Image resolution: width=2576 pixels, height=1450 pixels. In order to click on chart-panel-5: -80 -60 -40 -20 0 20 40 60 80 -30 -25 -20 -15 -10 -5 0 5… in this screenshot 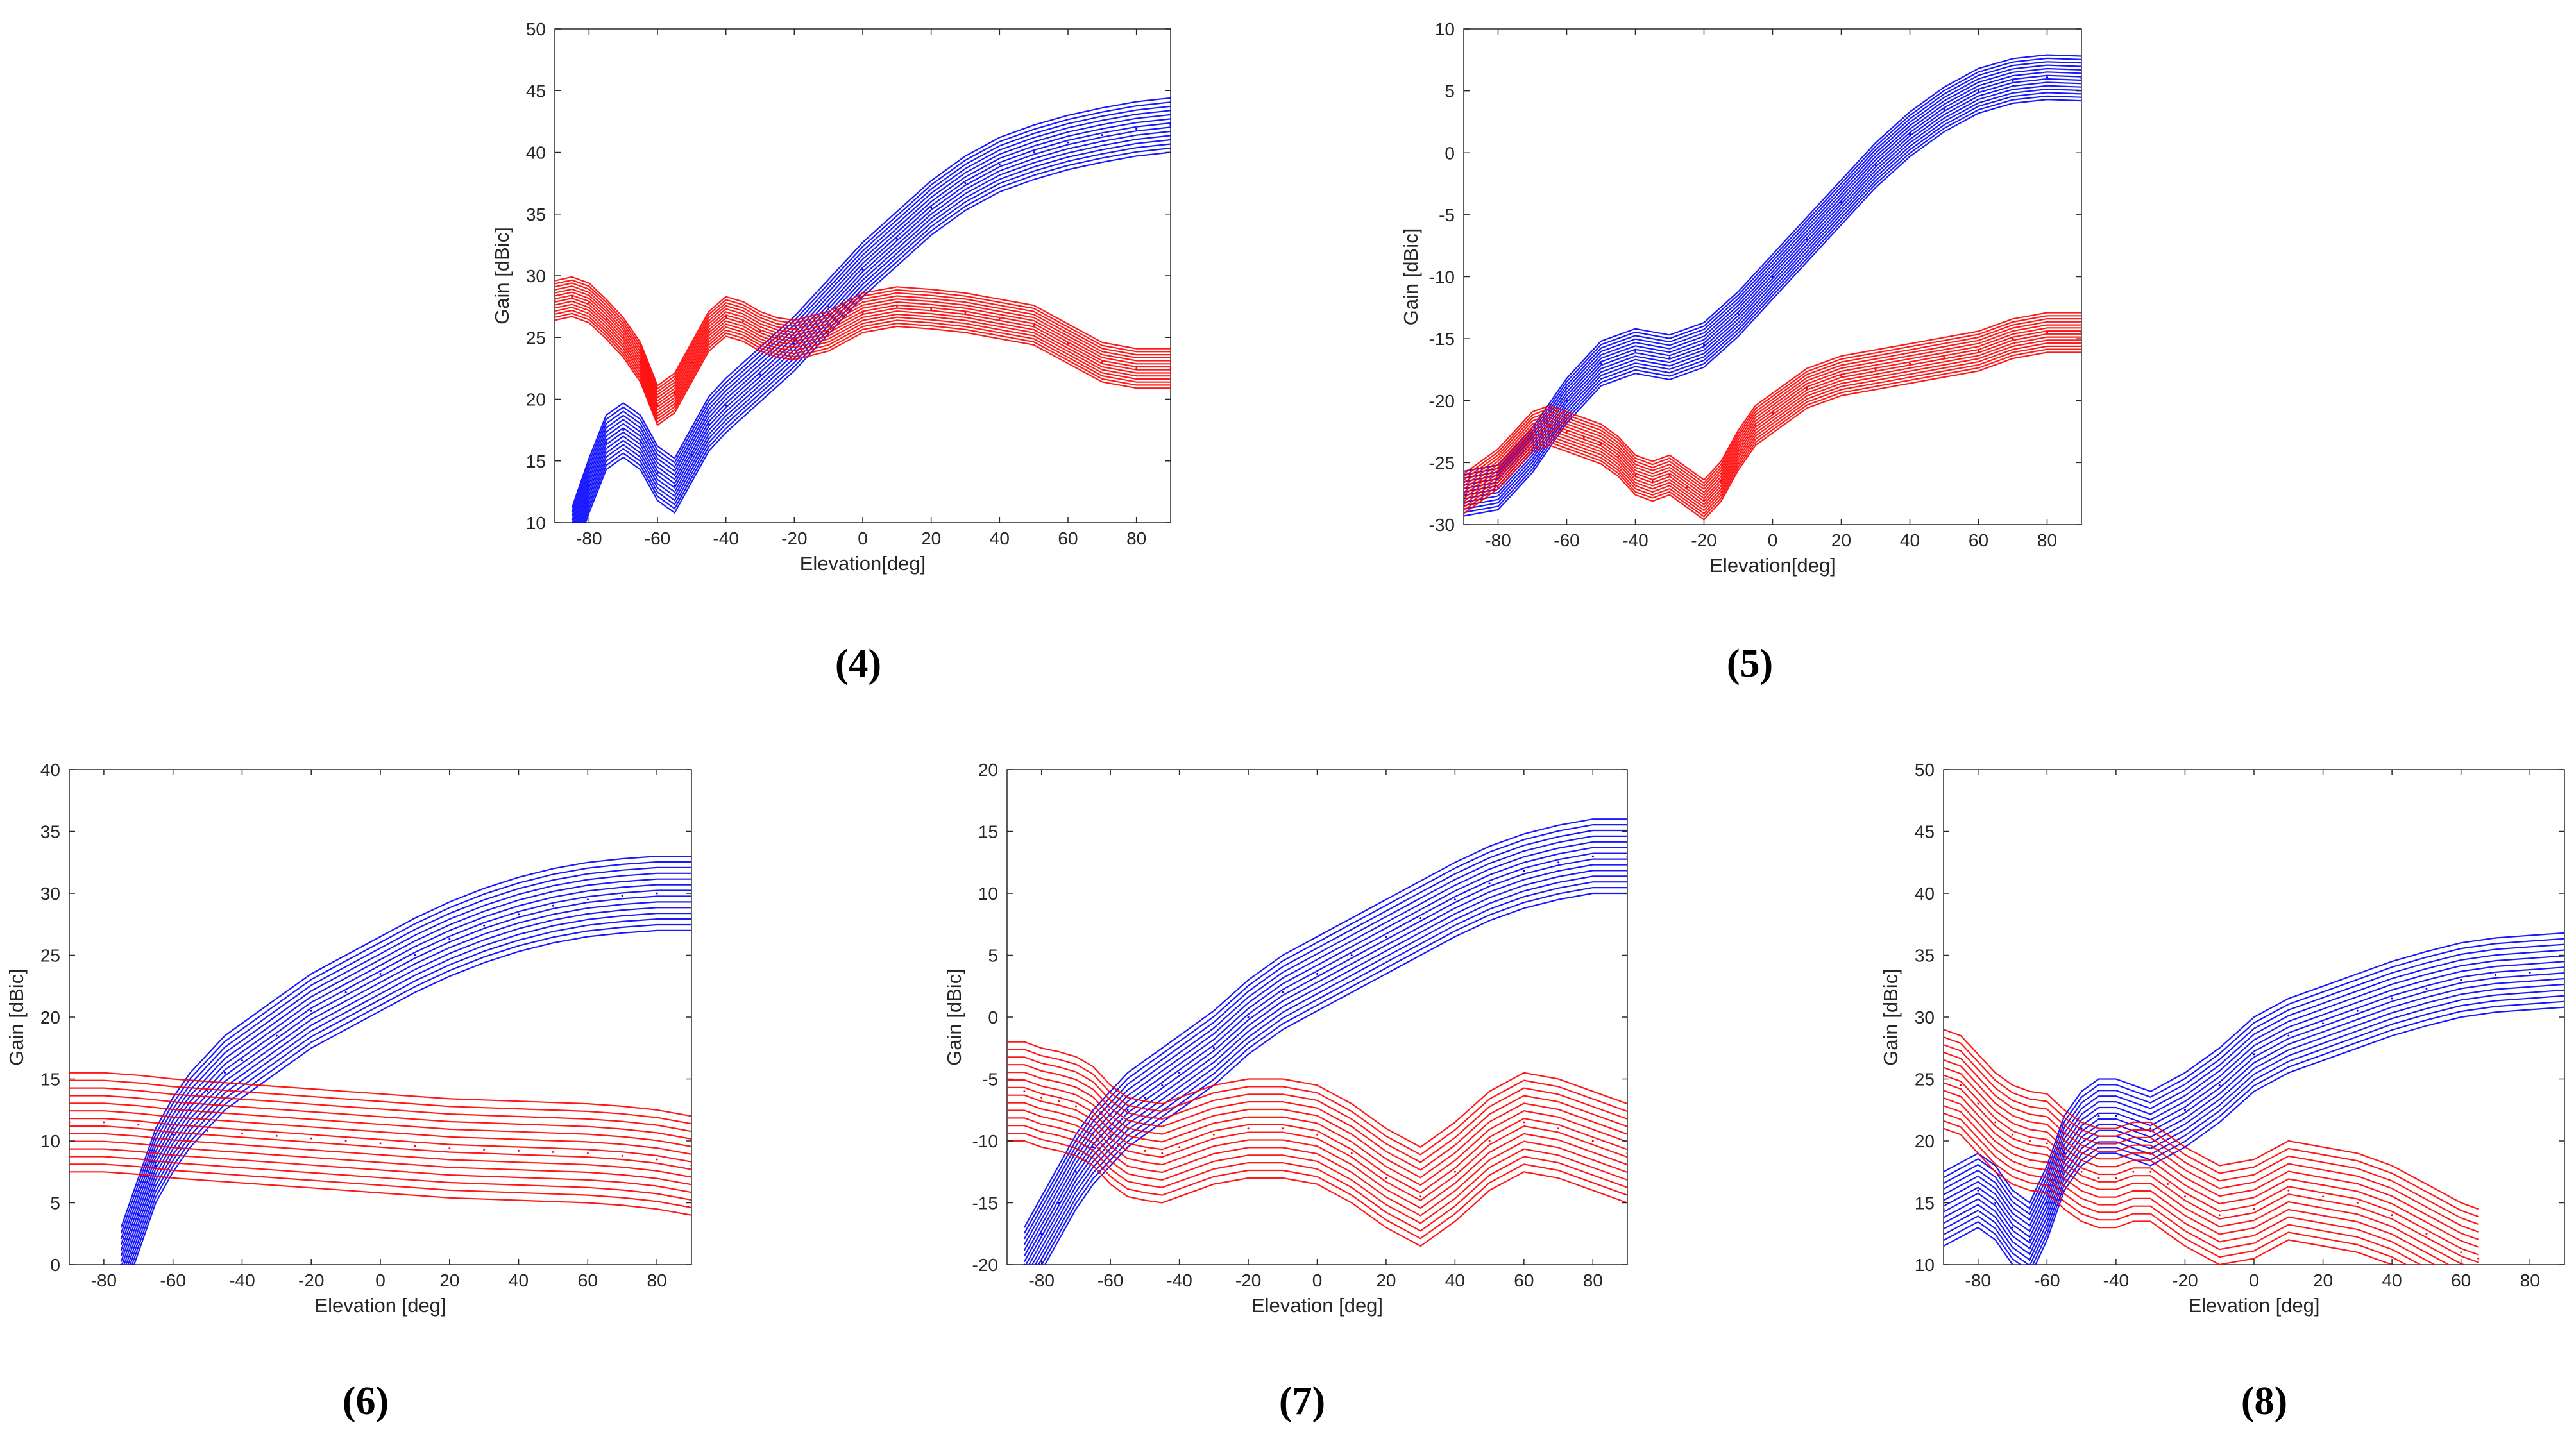, I will do `click(1741, 352)`.